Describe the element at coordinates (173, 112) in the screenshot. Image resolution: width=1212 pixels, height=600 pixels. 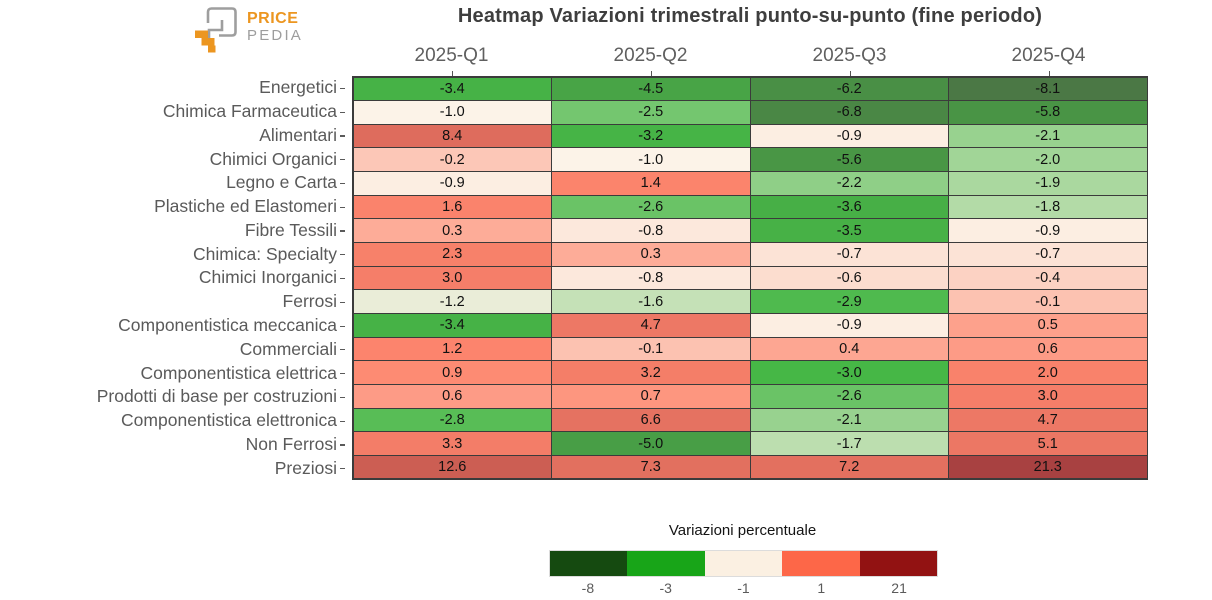
I see `row-label: Chimica Farmaceutica` at that location.